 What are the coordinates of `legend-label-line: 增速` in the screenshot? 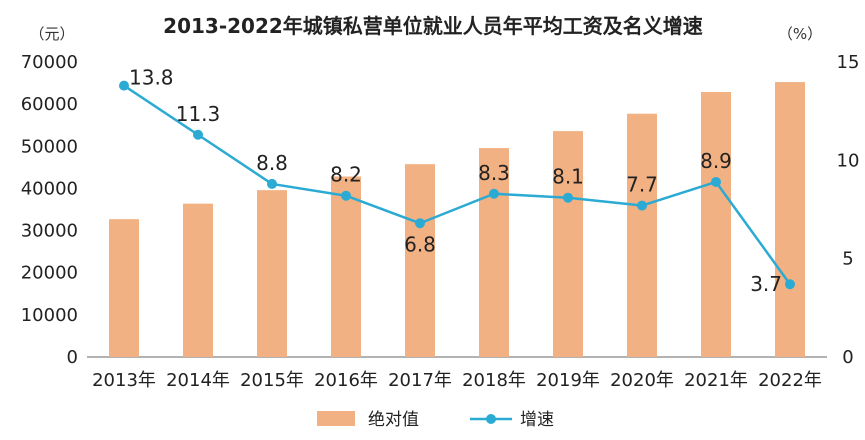 It's located at (537, 420).